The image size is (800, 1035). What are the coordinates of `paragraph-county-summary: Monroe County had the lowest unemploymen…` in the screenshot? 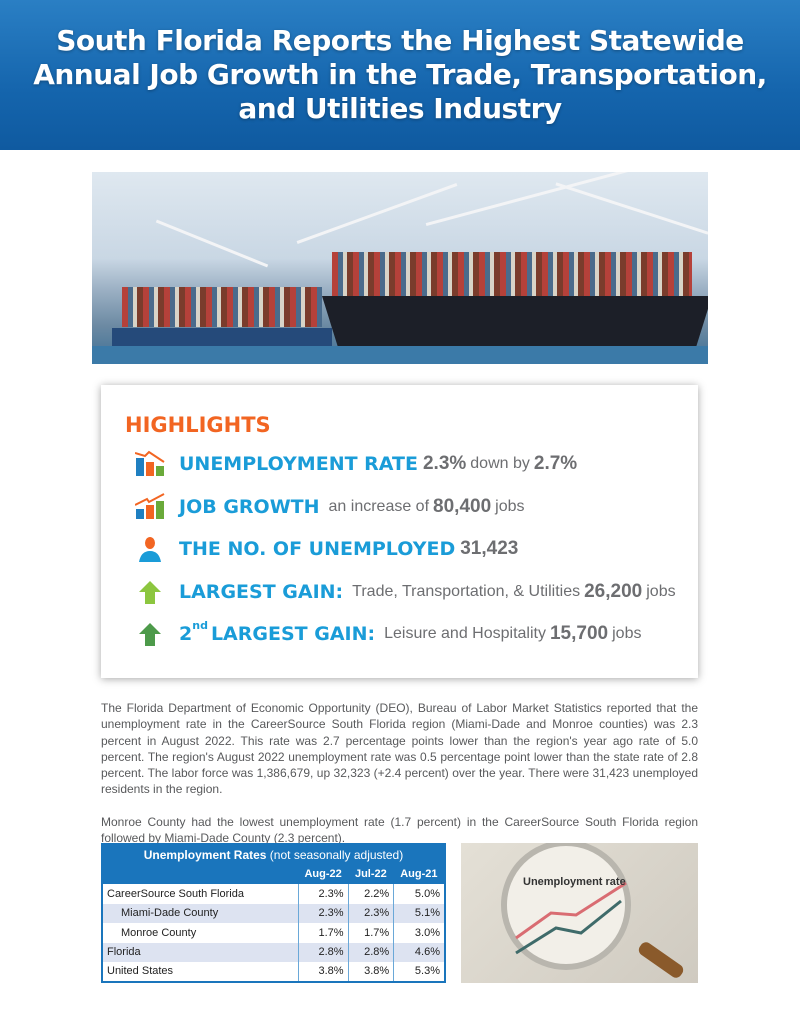 It's located at (399, 830).